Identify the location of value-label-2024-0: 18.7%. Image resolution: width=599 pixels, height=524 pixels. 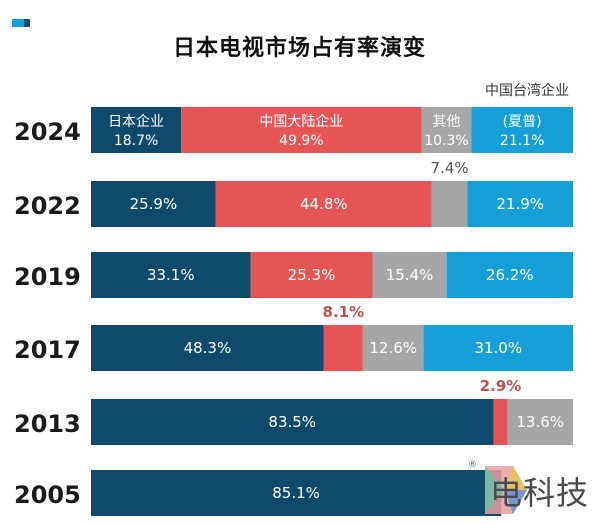
(136, 141).